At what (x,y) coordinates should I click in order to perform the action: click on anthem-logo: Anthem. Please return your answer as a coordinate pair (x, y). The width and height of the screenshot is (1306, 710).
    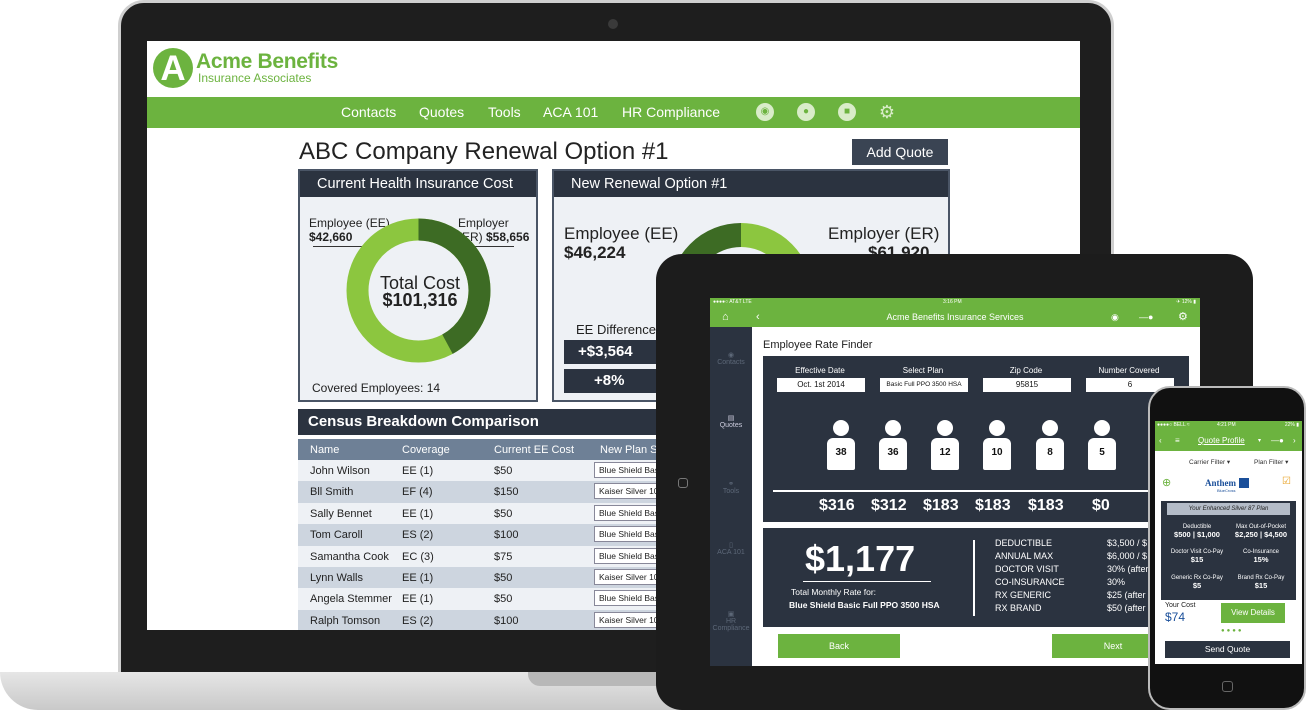
    Looking at the image, I should click on (1220, 483).